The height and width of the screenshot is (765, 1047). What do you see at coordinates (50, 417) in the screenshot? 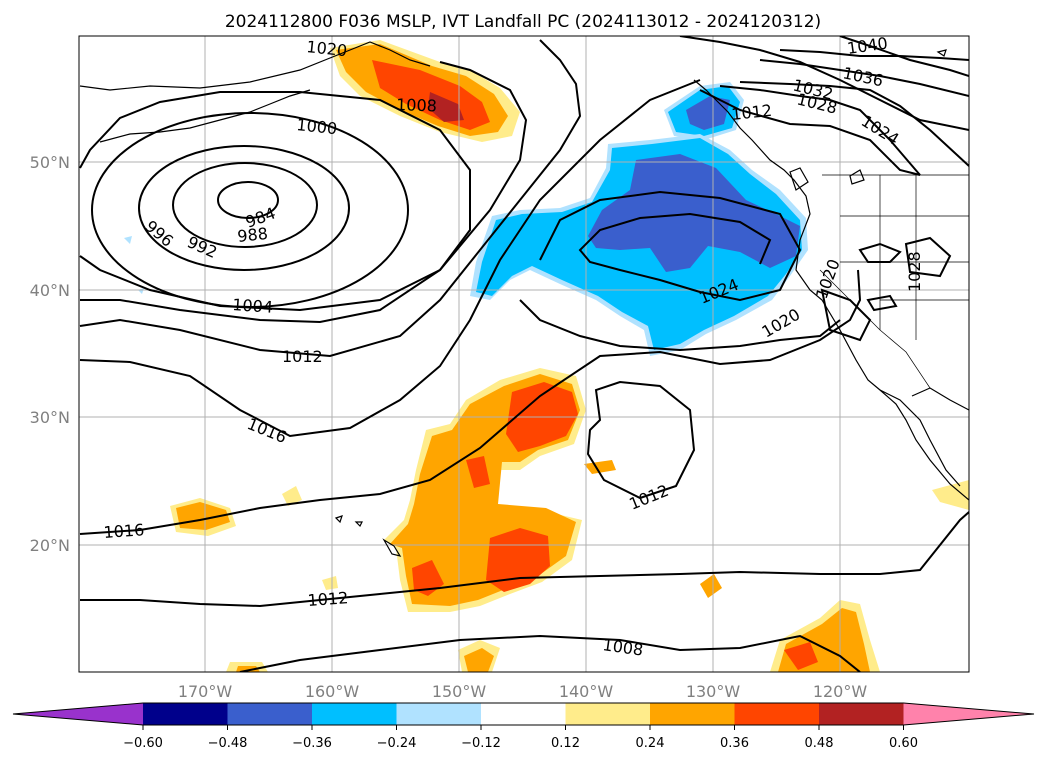
I see `latitude-label: 30°N` at bounding box center [50, 417].